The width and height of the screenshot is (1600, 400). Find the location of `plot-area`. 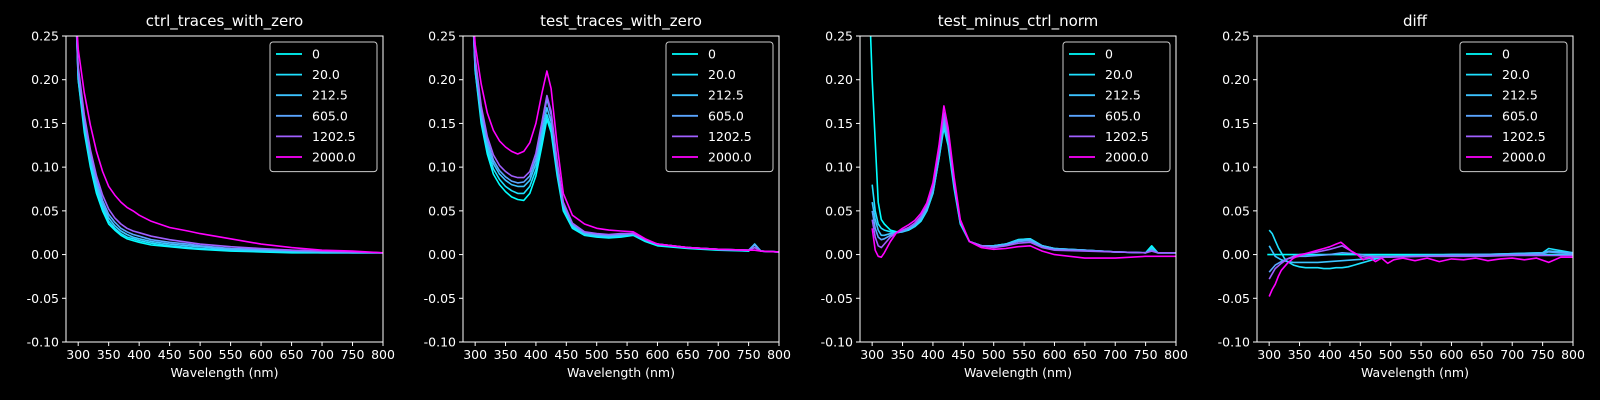

plot-area is located at coordinates (1420, 263).